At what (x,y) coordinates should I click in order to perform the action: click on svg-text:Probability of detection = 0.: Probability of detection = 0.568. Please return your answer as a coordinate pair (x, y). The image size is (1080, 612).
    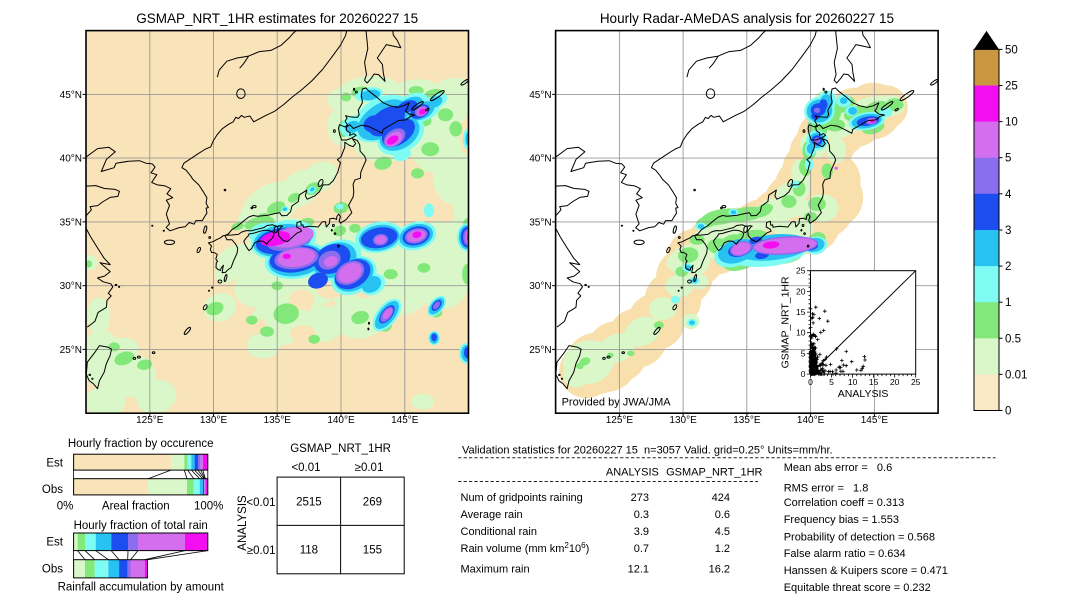
    Looking at the image, I should click on (859, 538).